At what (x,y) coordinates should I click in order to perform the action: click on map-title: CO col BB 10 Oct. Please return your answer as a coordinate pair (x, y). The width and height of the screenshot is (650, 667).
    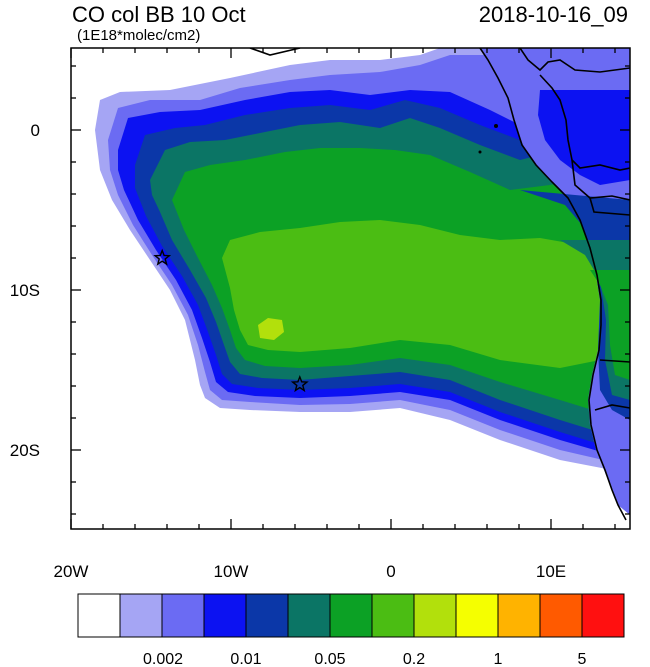
    Looking at the image, I should click on (159, 14).